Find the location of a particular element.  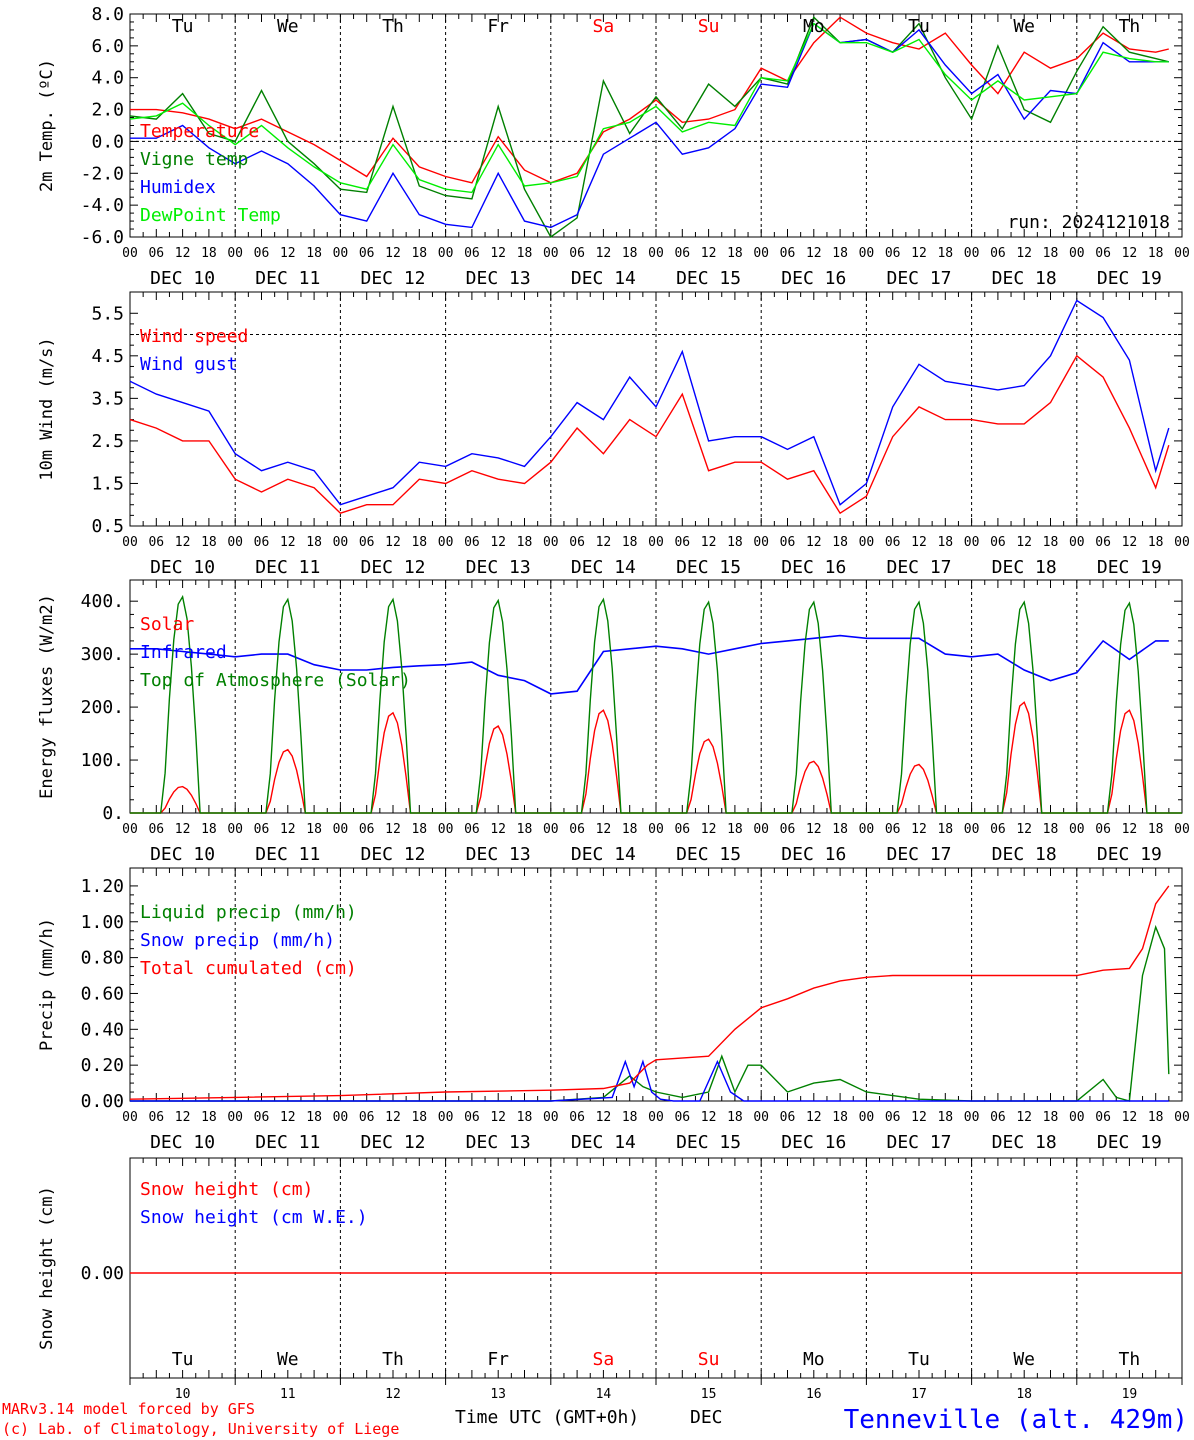

y-tick-label: 4.0 is located at coordinates (107, 78).